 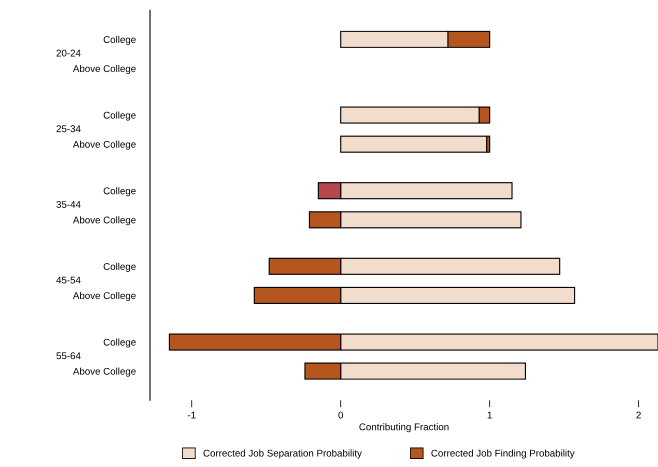 I want to click on legend-label: Corrected Job Finding Probability, so click(x=503, y=454).